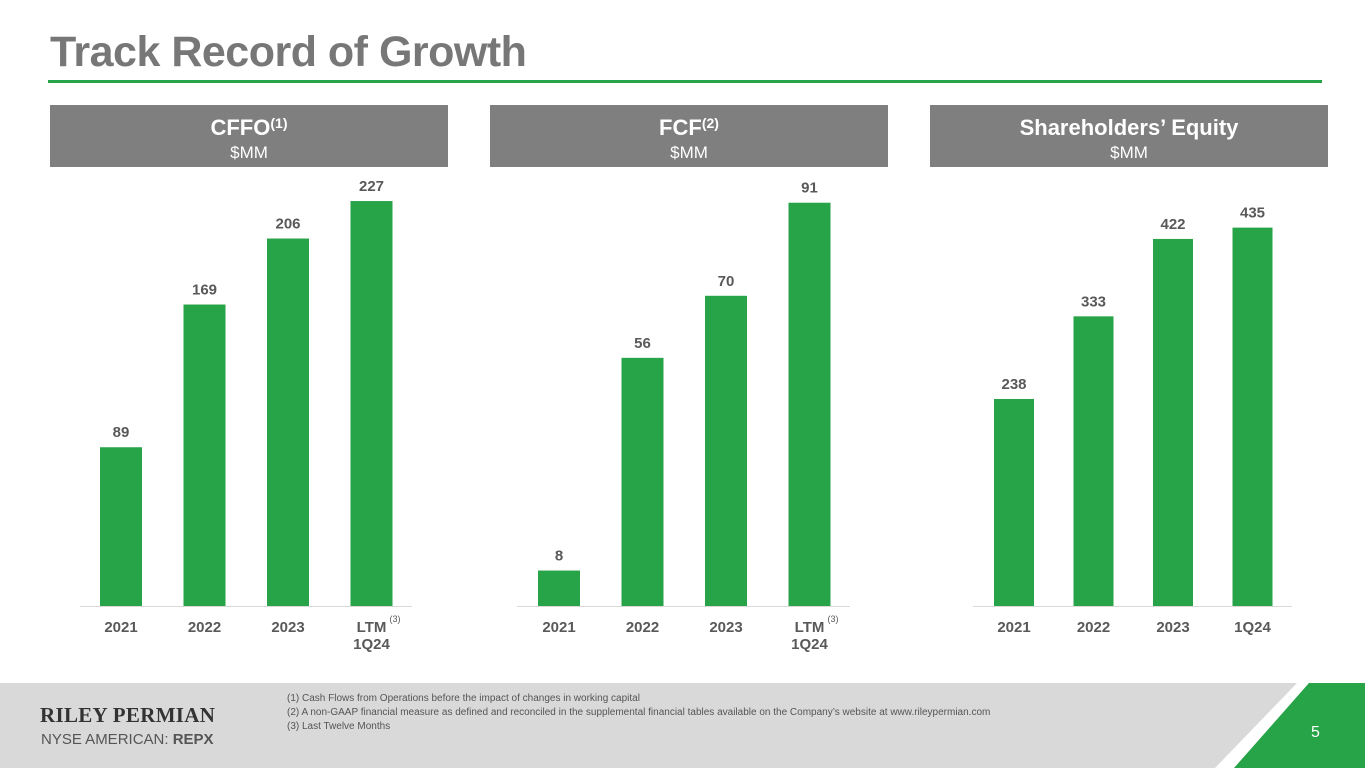 This screenshot has height=768, width=1365. What do you see at coordinates (288, 52) in the screenshot?
I see `page-title: Track Record of Growth` at bounding box center [288, 52].